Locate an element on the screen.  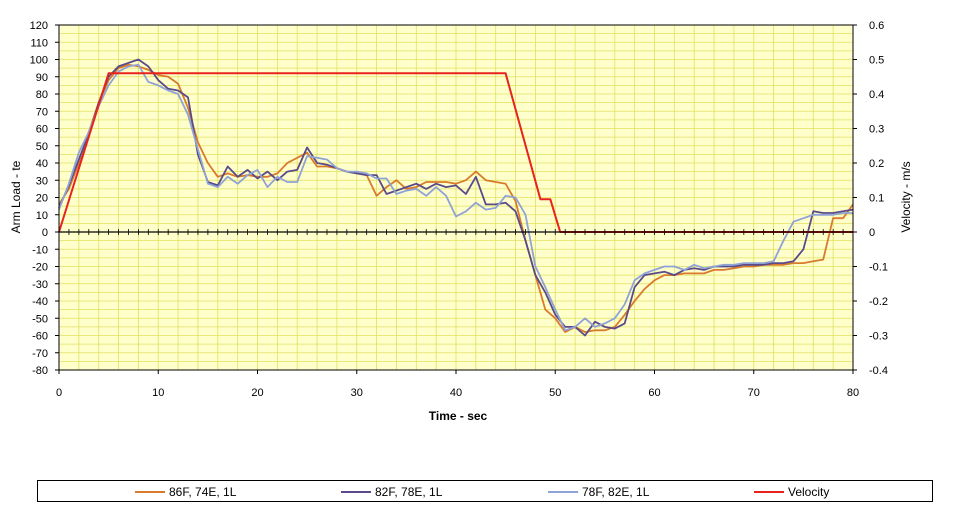
y-tick-label: -10 is located at coordinates (40, 250).